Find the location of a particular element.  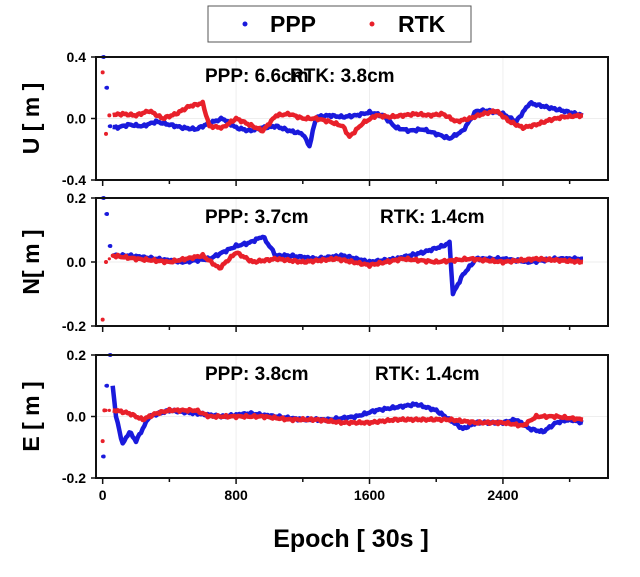

legend: PPP RTK is located at coordinates (339, 24).